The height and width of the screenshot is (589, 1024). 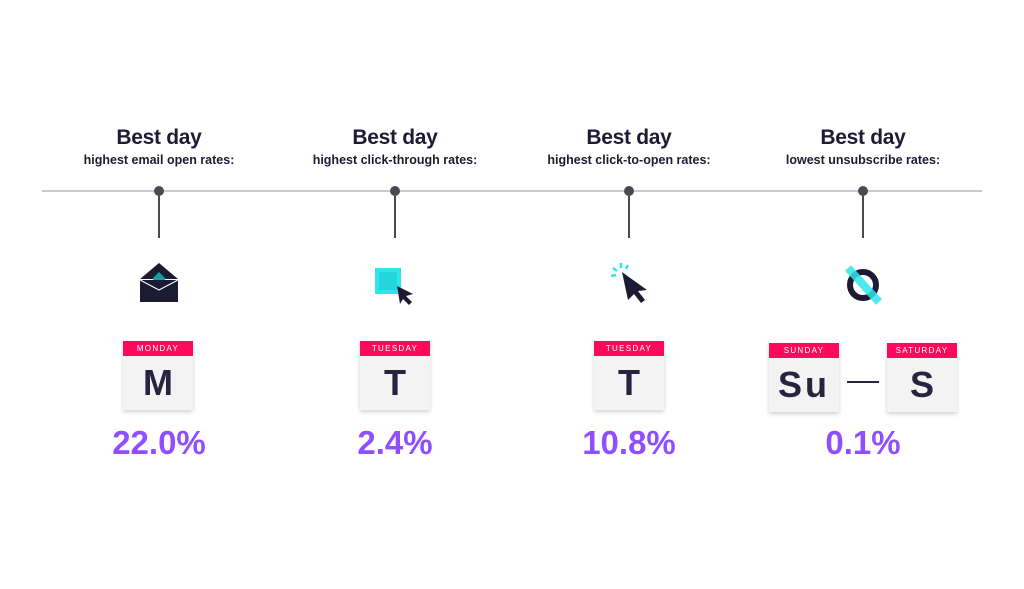 What do you see at coordinates (863, 382) in the screenshot?
I see `range-dash` at bounding box center [863, 382].